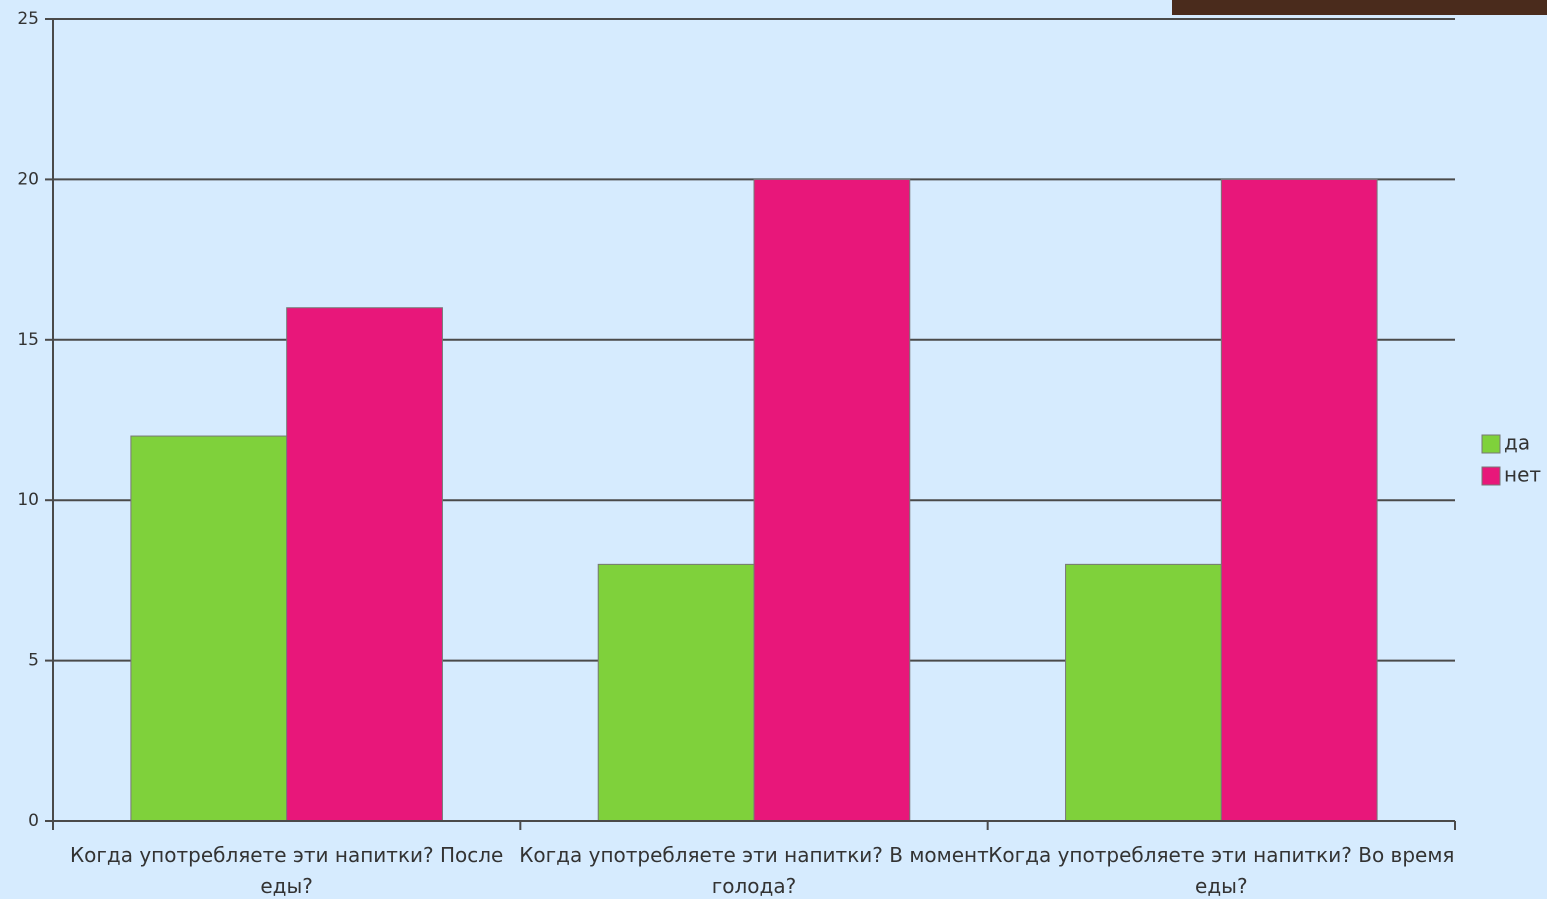  I want to click on legend-label: да, so click(1517, 443).